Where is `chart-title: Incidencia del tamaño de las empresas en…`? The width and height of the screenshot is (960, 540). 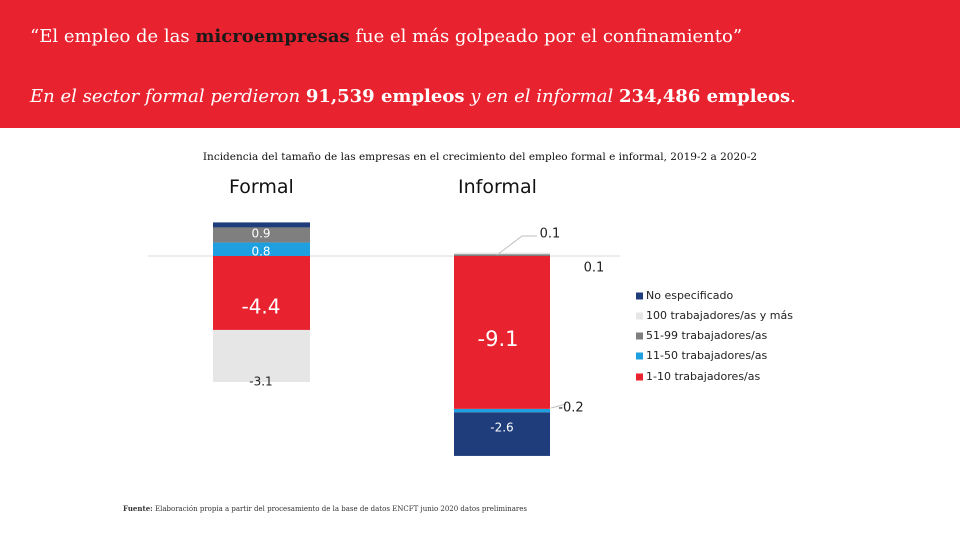
chart-title: Incidencia del tamaño de las empresas en… is located at coordinates (480, 157).